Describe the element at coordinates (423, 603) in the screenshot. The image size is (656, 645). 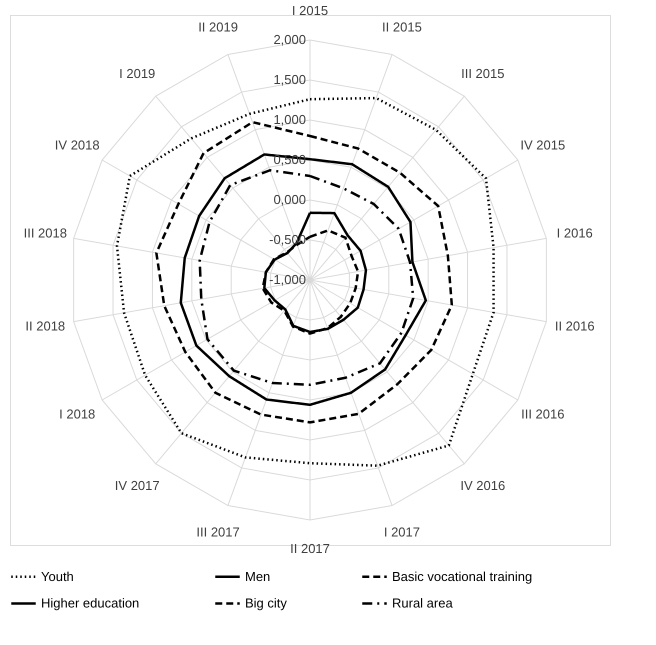
I see `legend-label: Rural area` at that location.